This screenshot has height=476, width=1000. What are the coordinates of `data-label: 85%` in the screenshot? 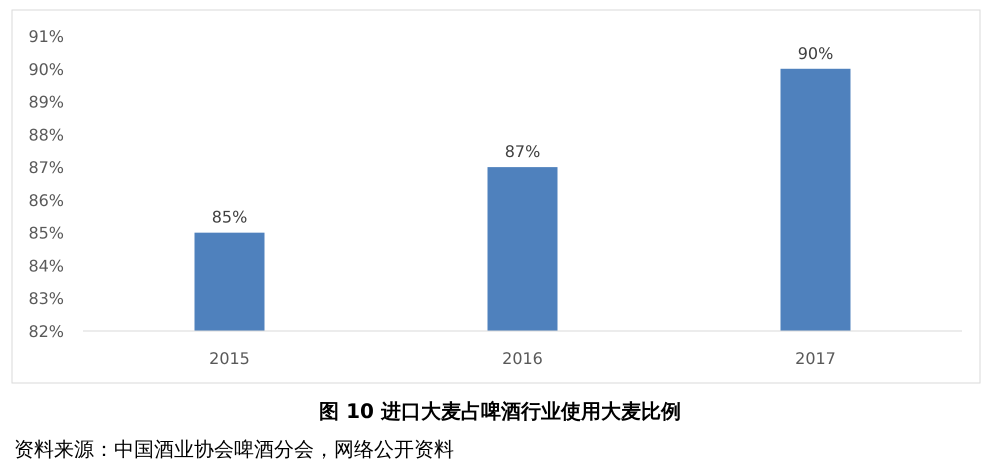 It's located at (230, 217).